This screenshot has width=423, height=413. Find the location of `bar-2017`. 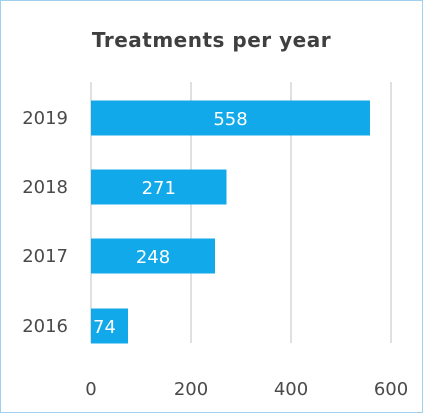

bar-2017 is located at coordinates (153, 256).